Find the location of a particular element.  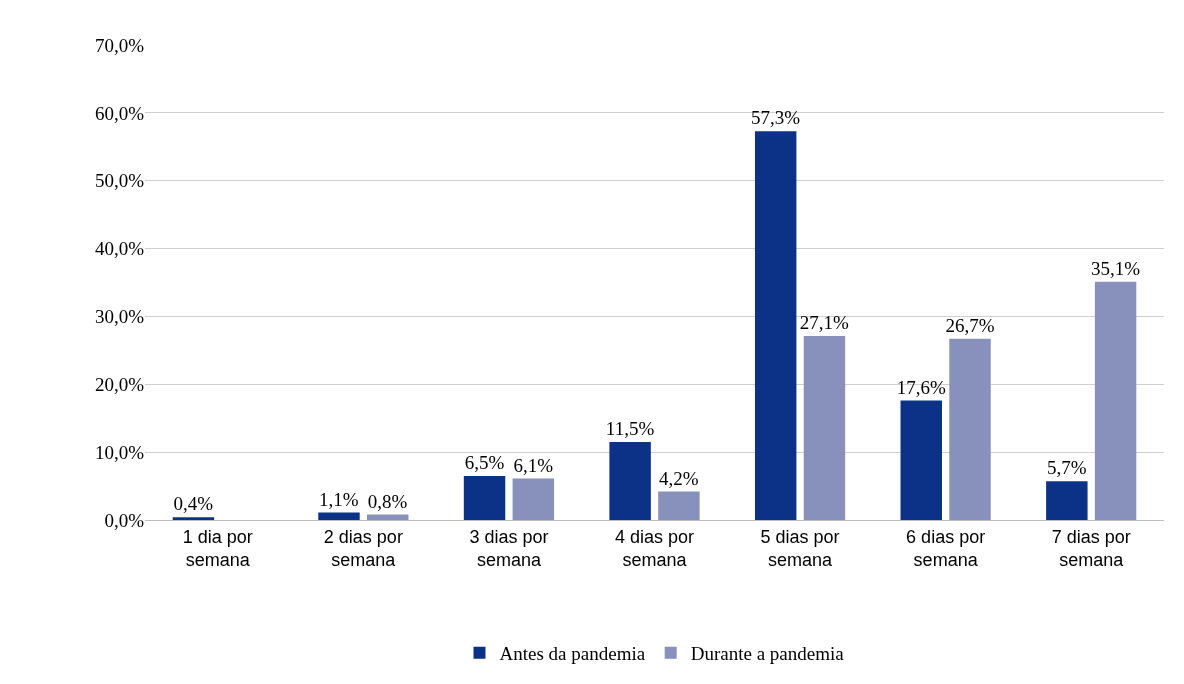

y-tick-label: 50,0% is located at coordinates (119, 181).